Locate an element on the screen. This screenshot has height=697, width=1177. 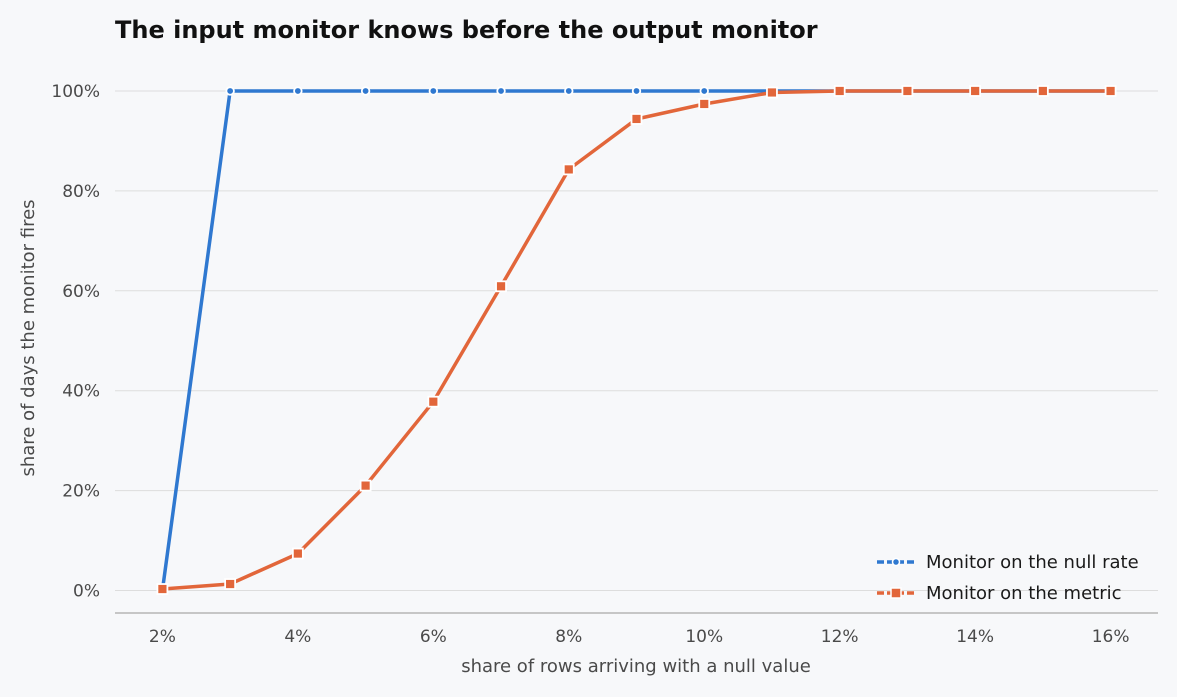
y-tick-label: 40% is located at coordinates (81, 392).